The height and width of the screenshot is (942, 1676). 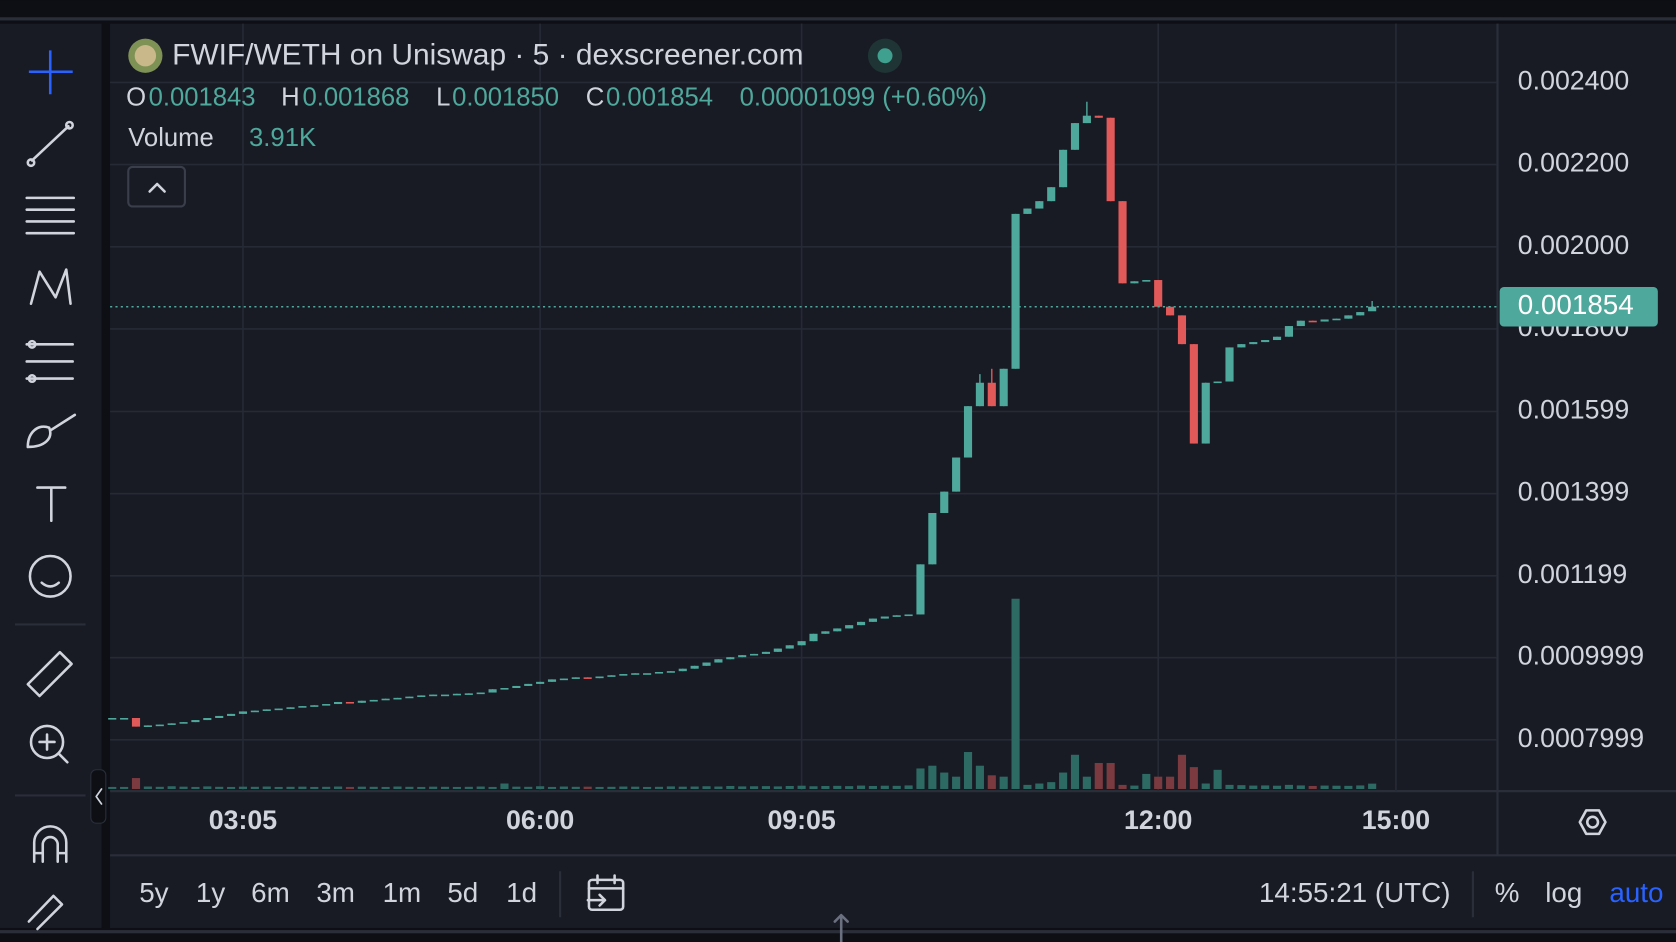 I want to click on last-price-box, so click(x=1578, y=306).